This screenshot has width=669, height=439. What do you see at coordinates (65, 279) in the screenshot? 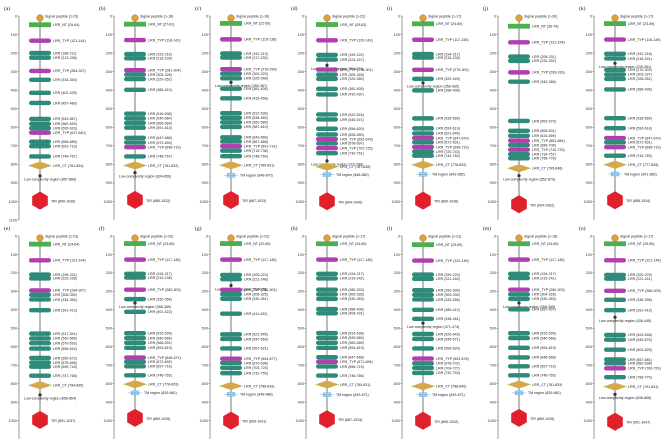
I see `domain-label: LRR (223-238)` at bounding box center [65, 279].